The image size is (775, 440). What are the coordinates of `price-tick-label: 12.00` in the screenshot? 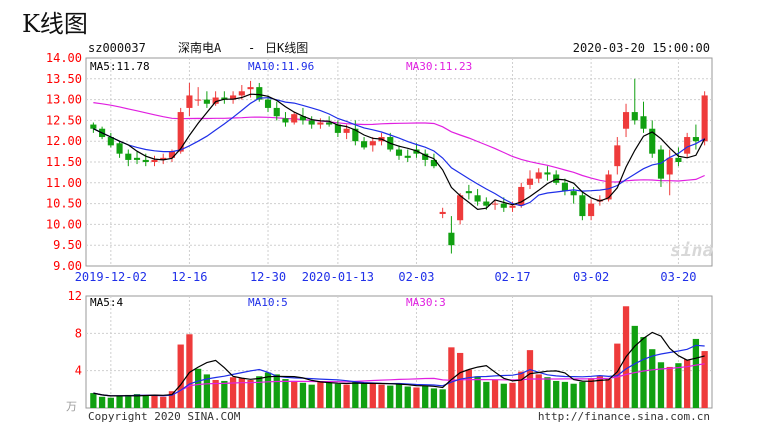 It's located at (64, 141).